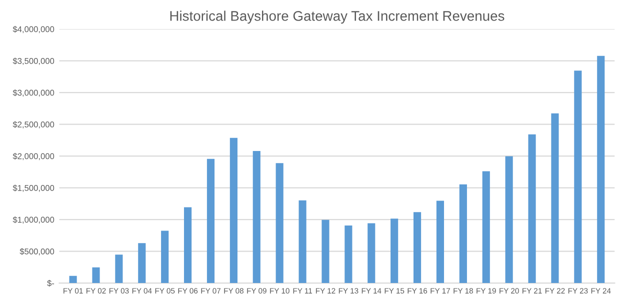 The image size is (624, 306). I want to click on chart-title: Historical Bayshore Gateway Tax Increment Revenues, so click(337, 17).